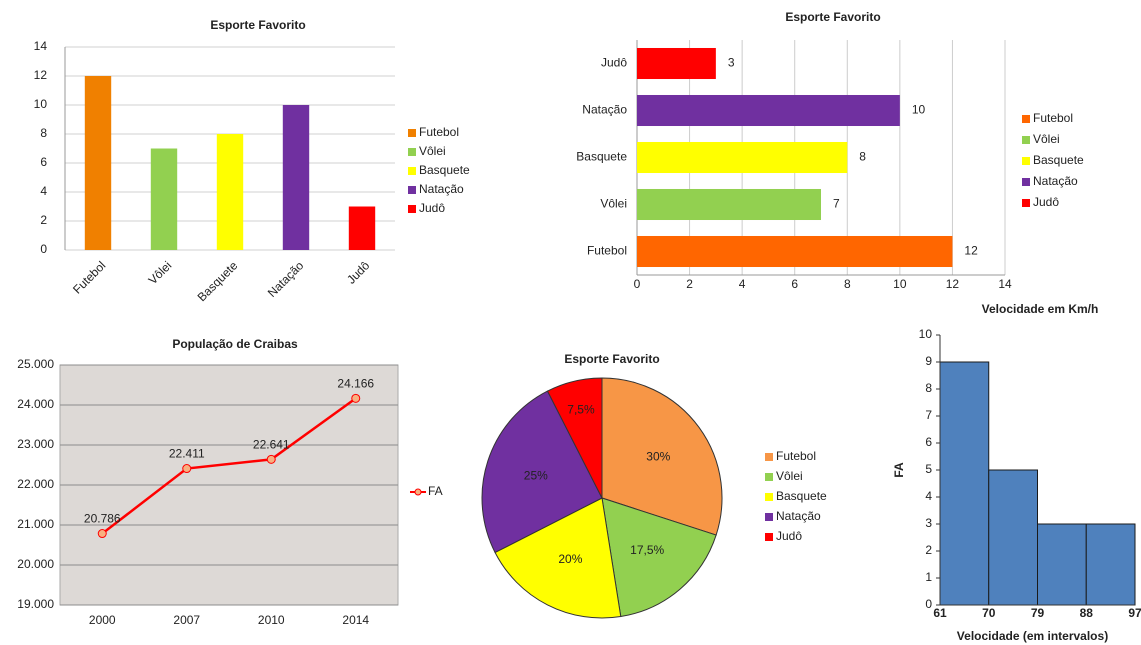  Describe the element at coordinates (604, 110) in the screenshot. I see `y-tick-label: Natação` at that location.